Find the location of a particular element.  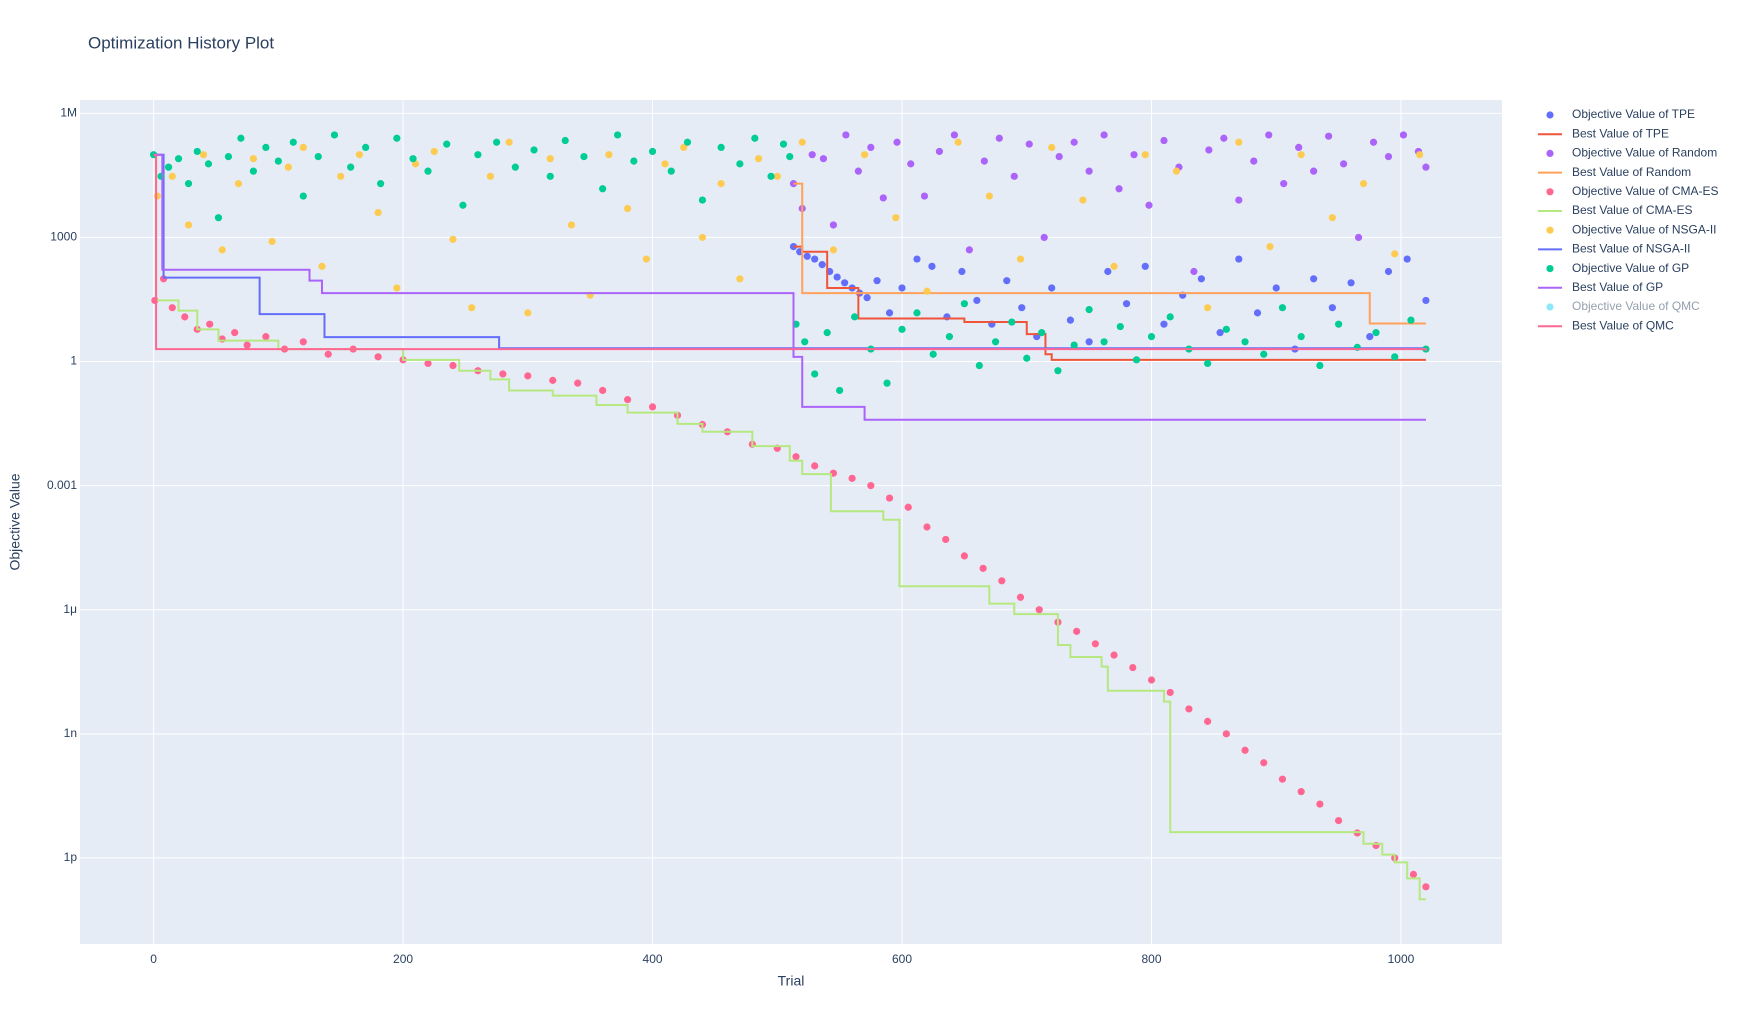

legend-item: Best Value of TPE is located at coordinates (1603, 133).